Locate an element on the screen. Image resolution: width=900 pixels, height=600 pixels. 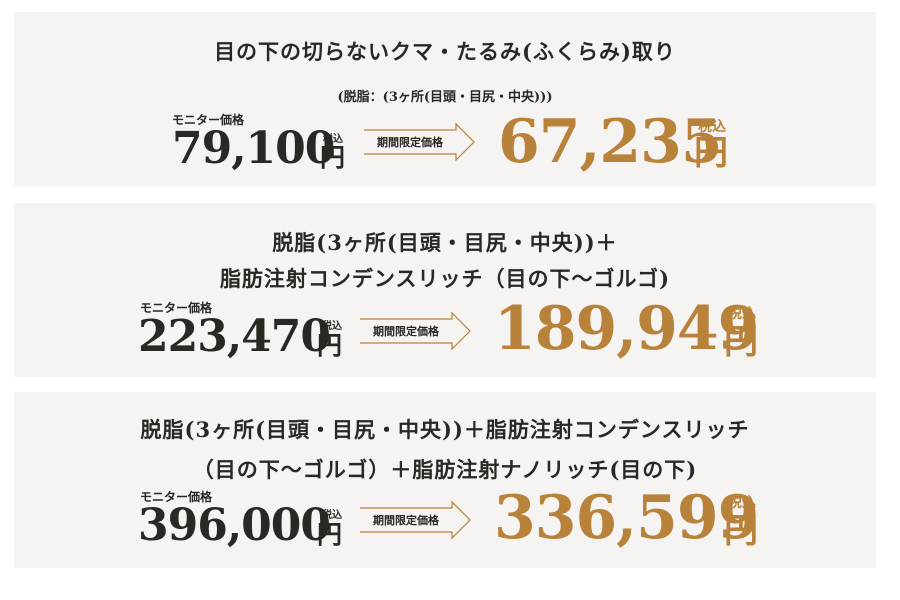
monitor-price-value: 79,100 is located at coordinates (253, 148).